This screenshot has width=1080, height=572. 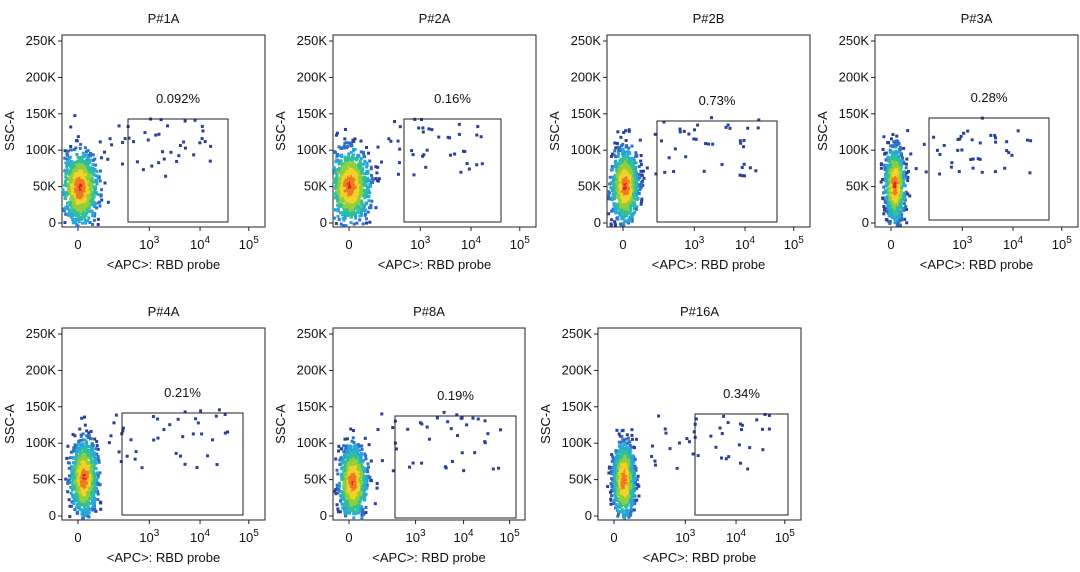 I want to click on y-tick-label: 250K, so click(x=586, y=40).